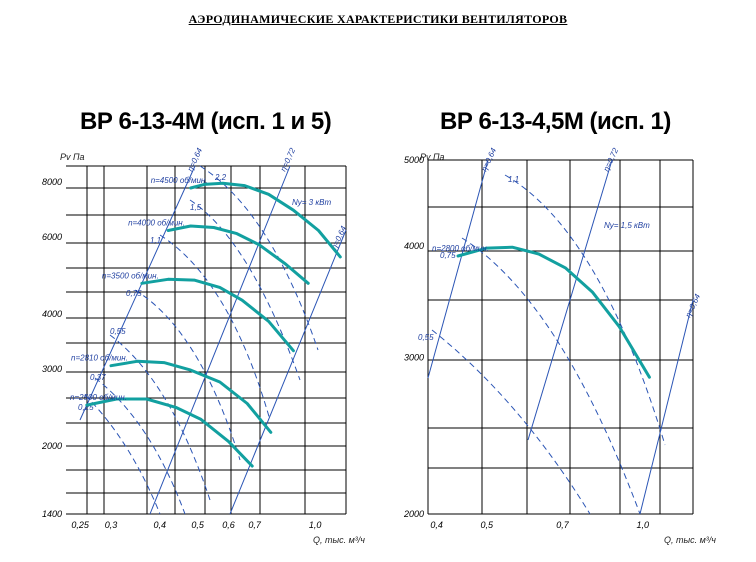 This screenshot has width=756, height=562. I want to click on chart2-power-label-2: 0,55, so click(426, 337).